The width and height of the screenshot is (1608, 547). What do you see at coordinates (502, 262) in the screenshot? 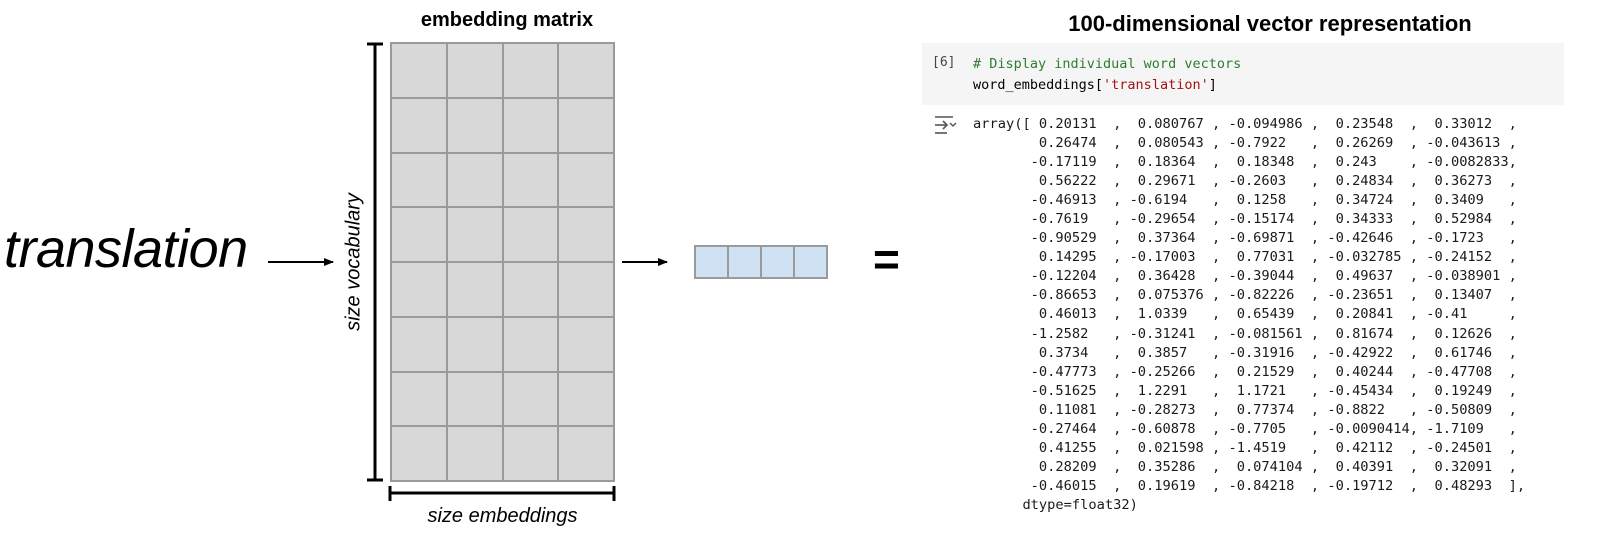
I see `embedding-matrix` at bounding box center [502, 262].